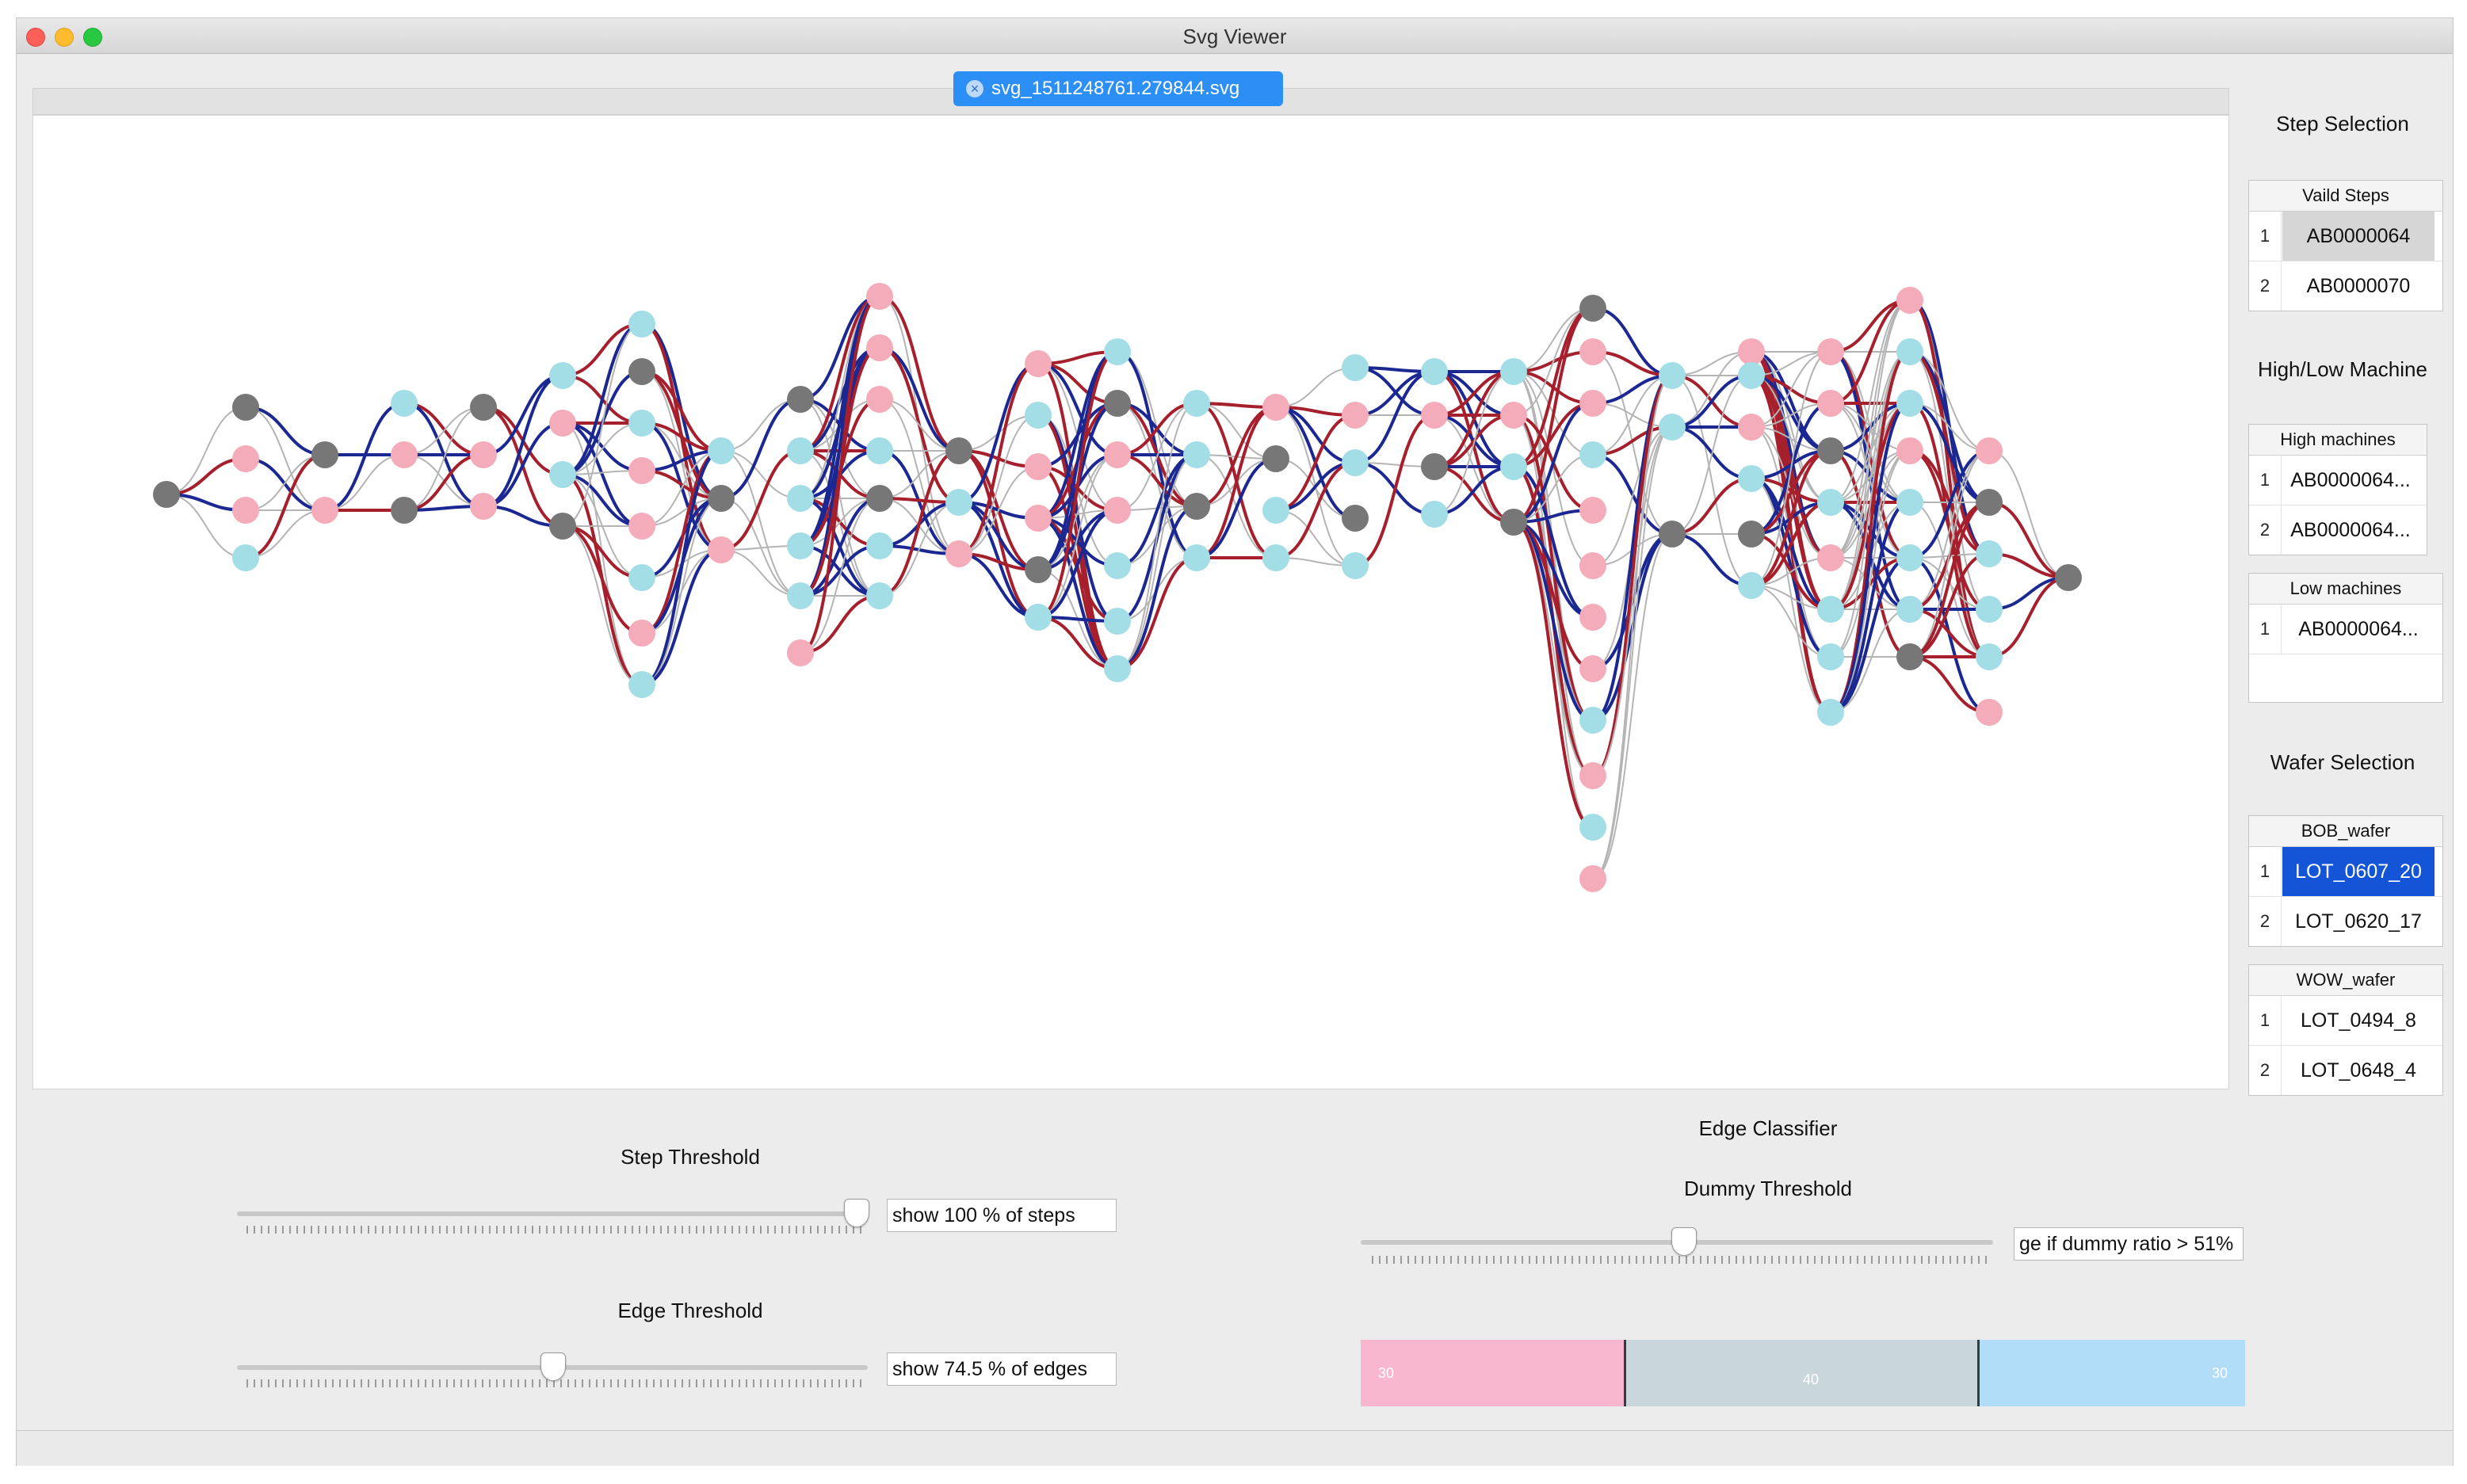  What do you see at coordinates (2345, 922) in the screenshot?
I see `bob-wafer-row: 2 LOT_0620_17` at bounding box center [2345, 922].